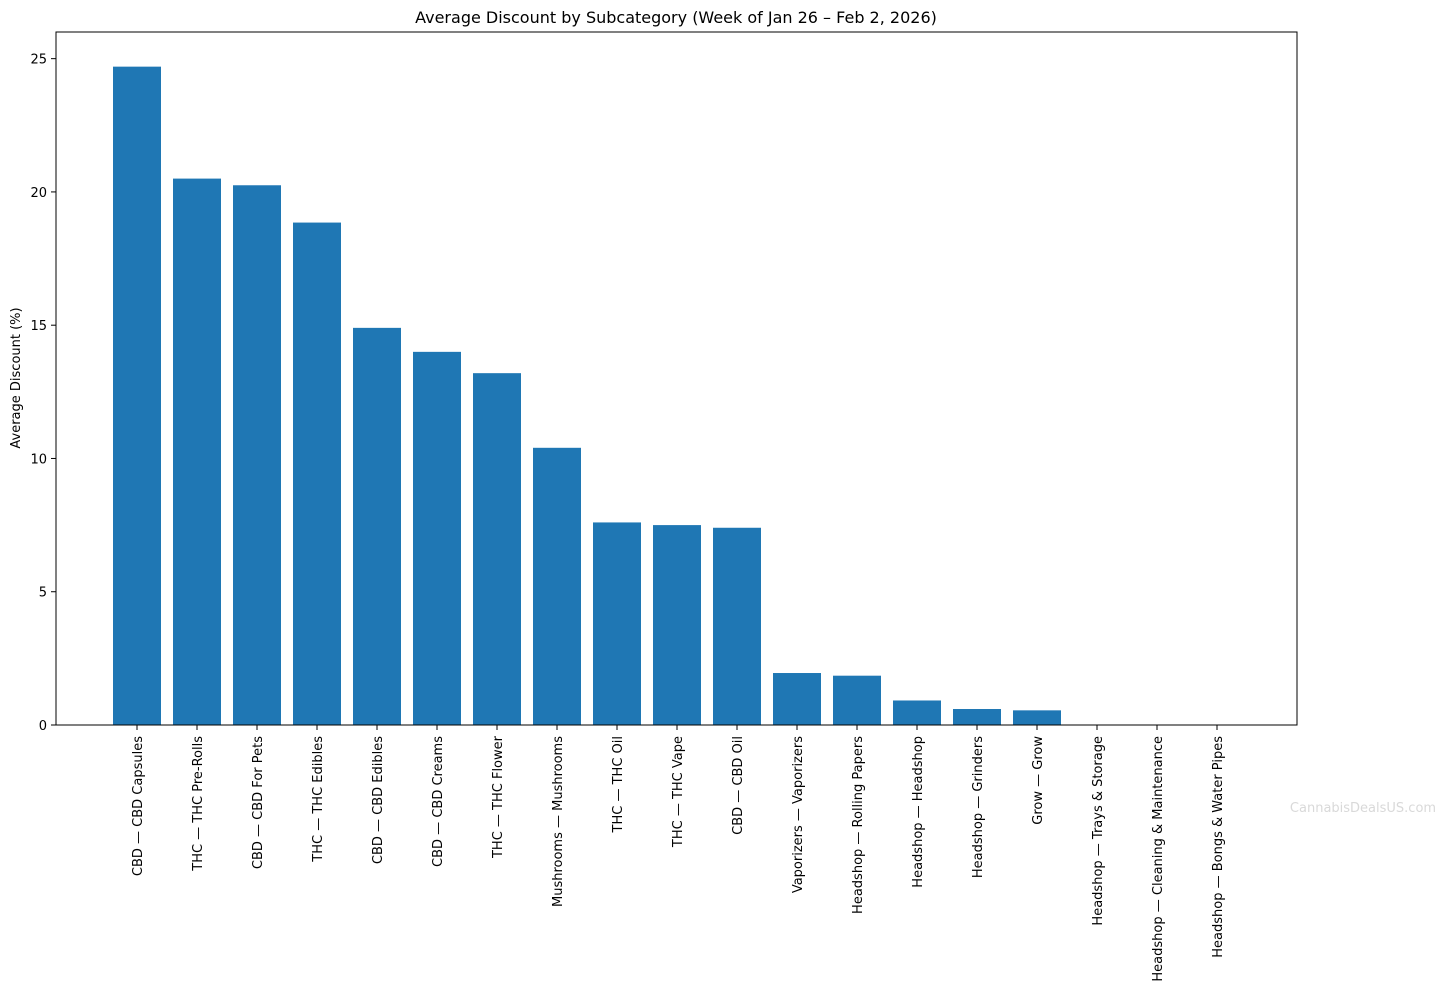 This screenshot has height=1007, width=1450. Describe the element at coordinates (738, 785) in the screenshot. I see `x-tick-label: CBD — CBD Oil` at that location.